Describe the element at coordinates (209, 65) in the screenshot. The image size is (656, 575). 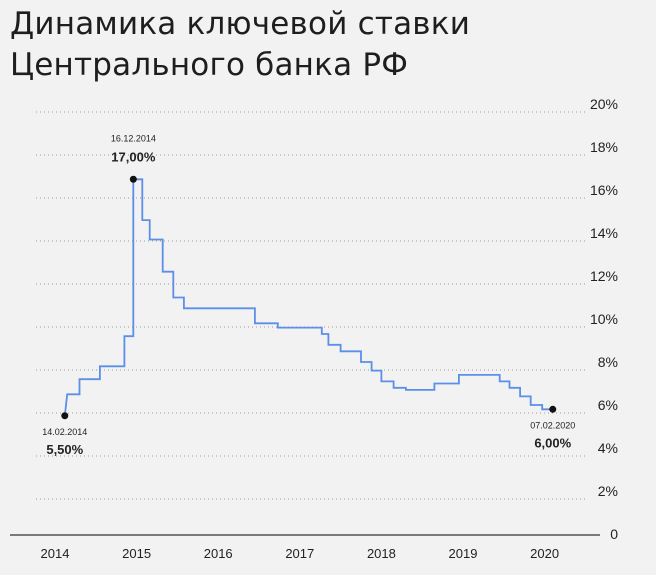
I see `chart-title-line-2: Центрального банка РФ` at that location.